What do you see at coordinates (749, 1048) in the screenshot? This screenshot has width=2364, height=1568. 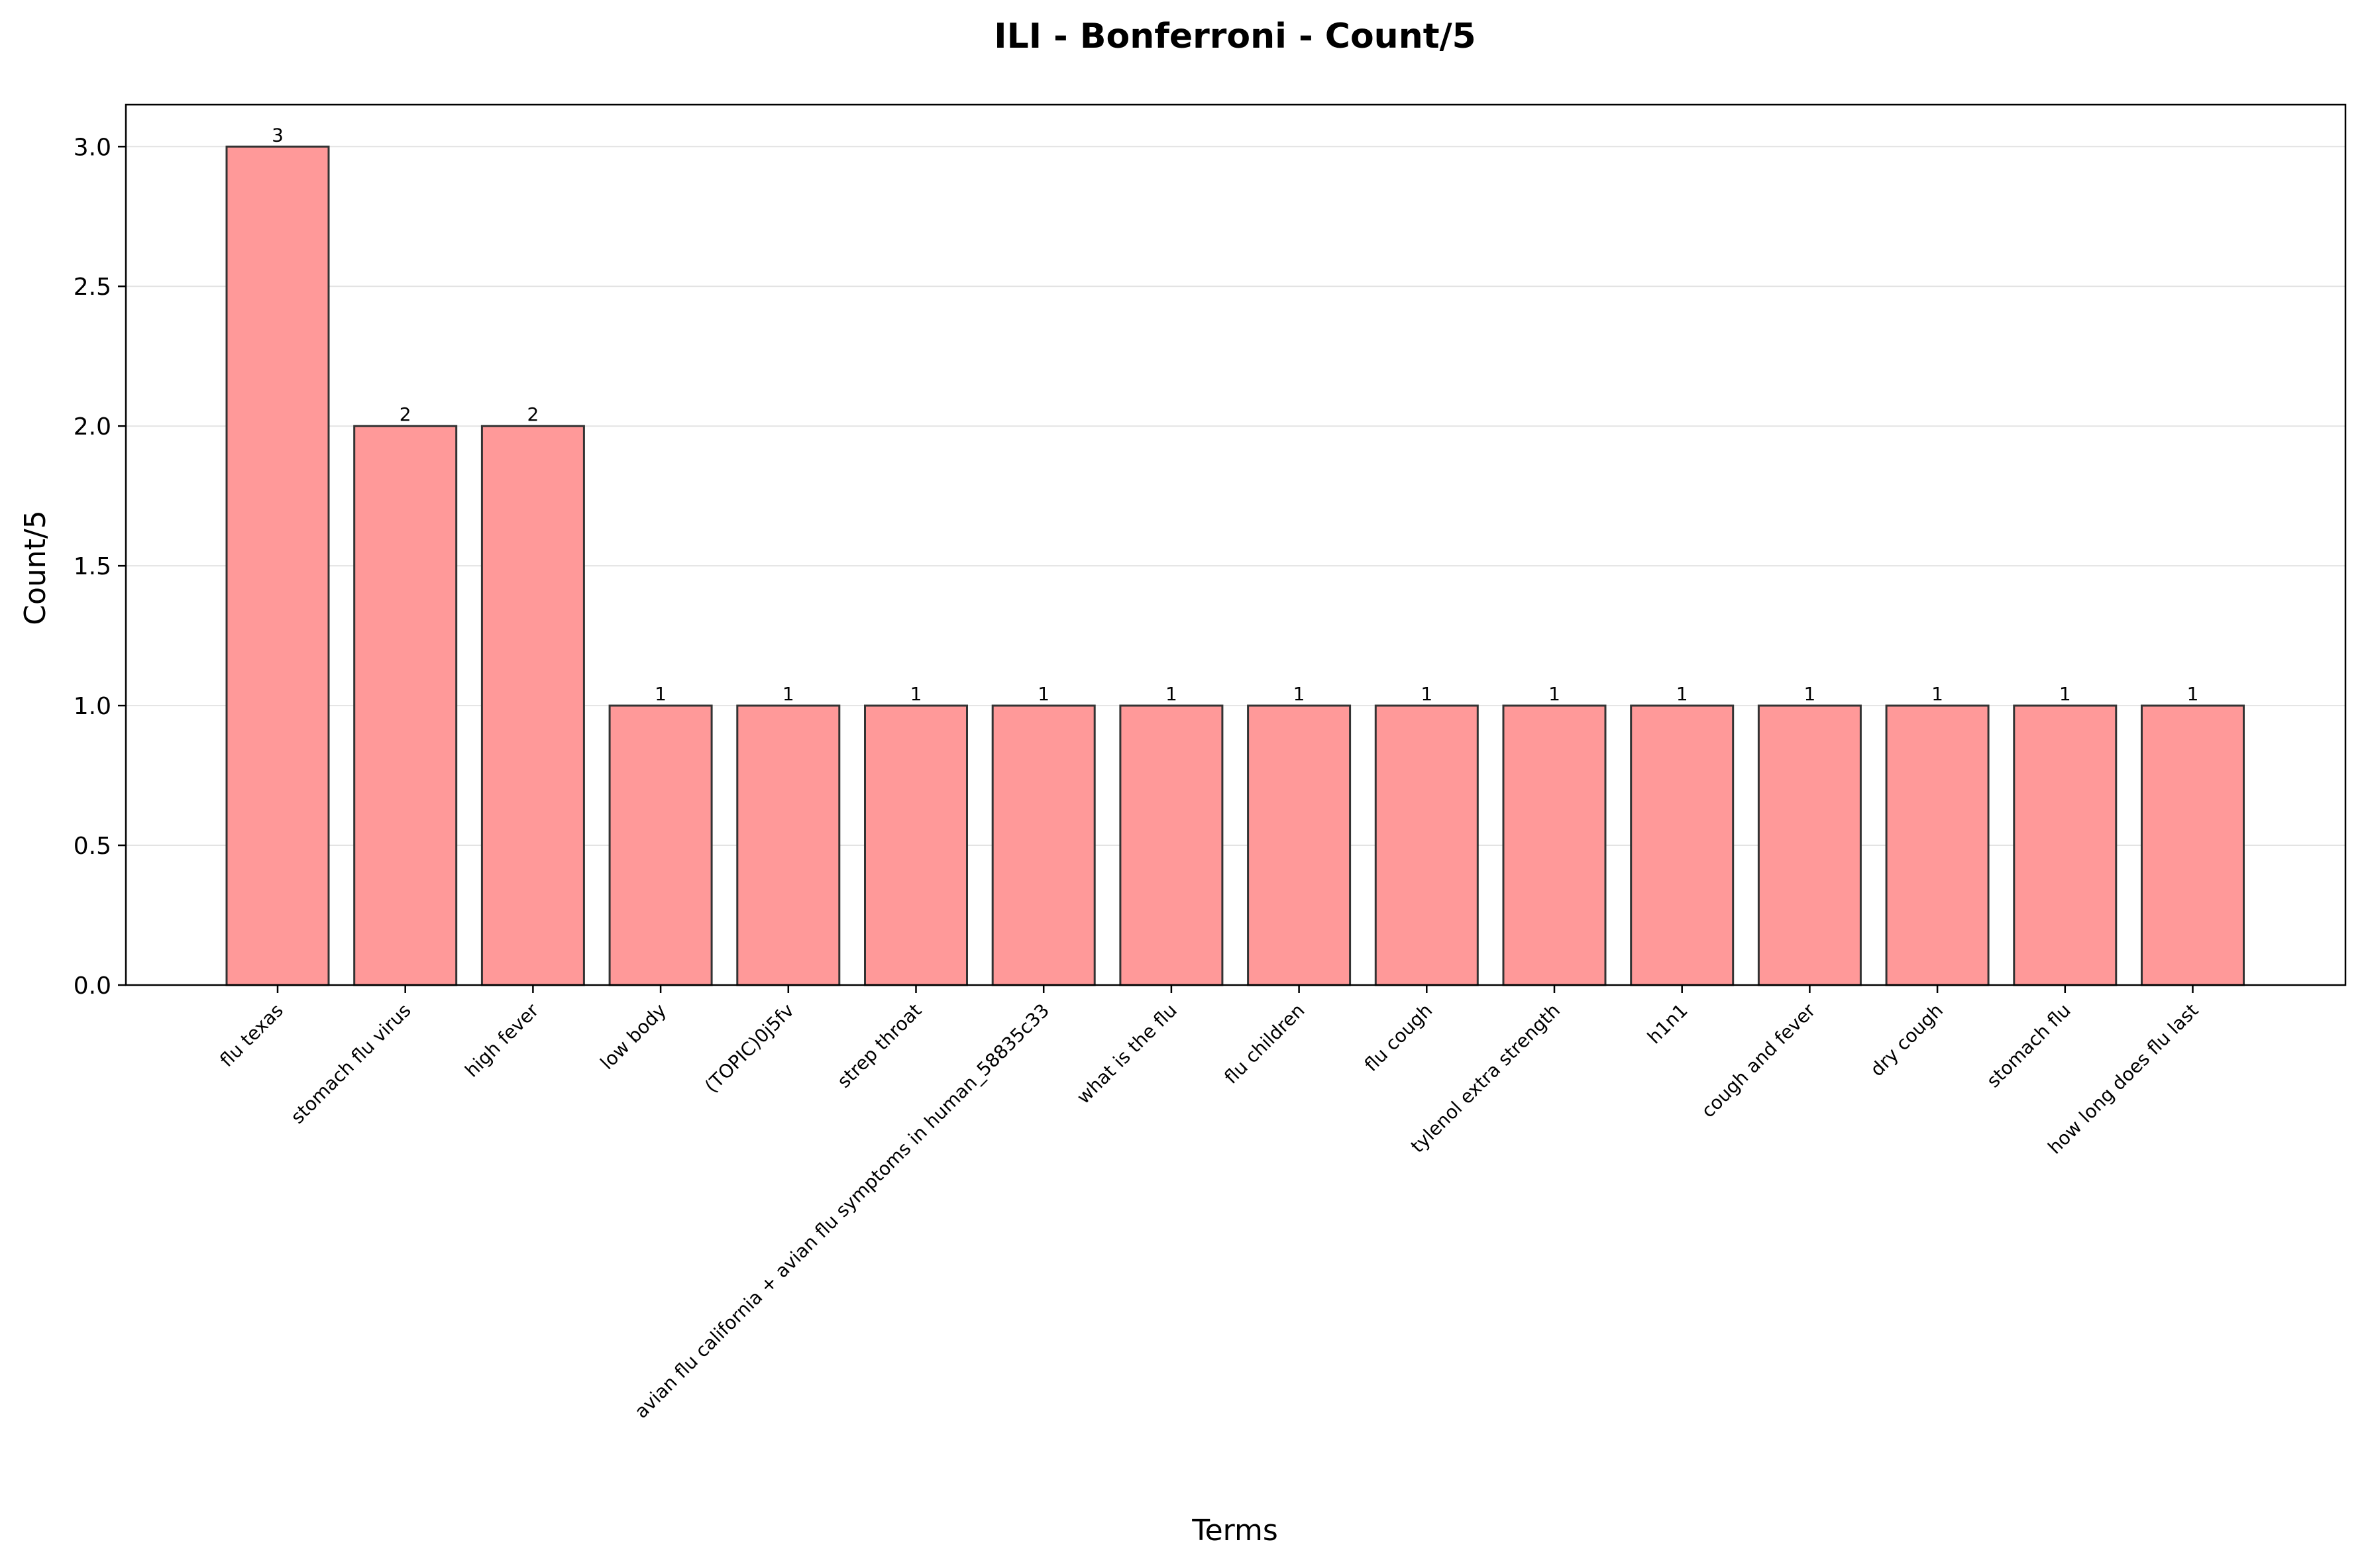 I see `x-tick-label: (TOPIC)0j5fv` at bounding box center [749, 1048].